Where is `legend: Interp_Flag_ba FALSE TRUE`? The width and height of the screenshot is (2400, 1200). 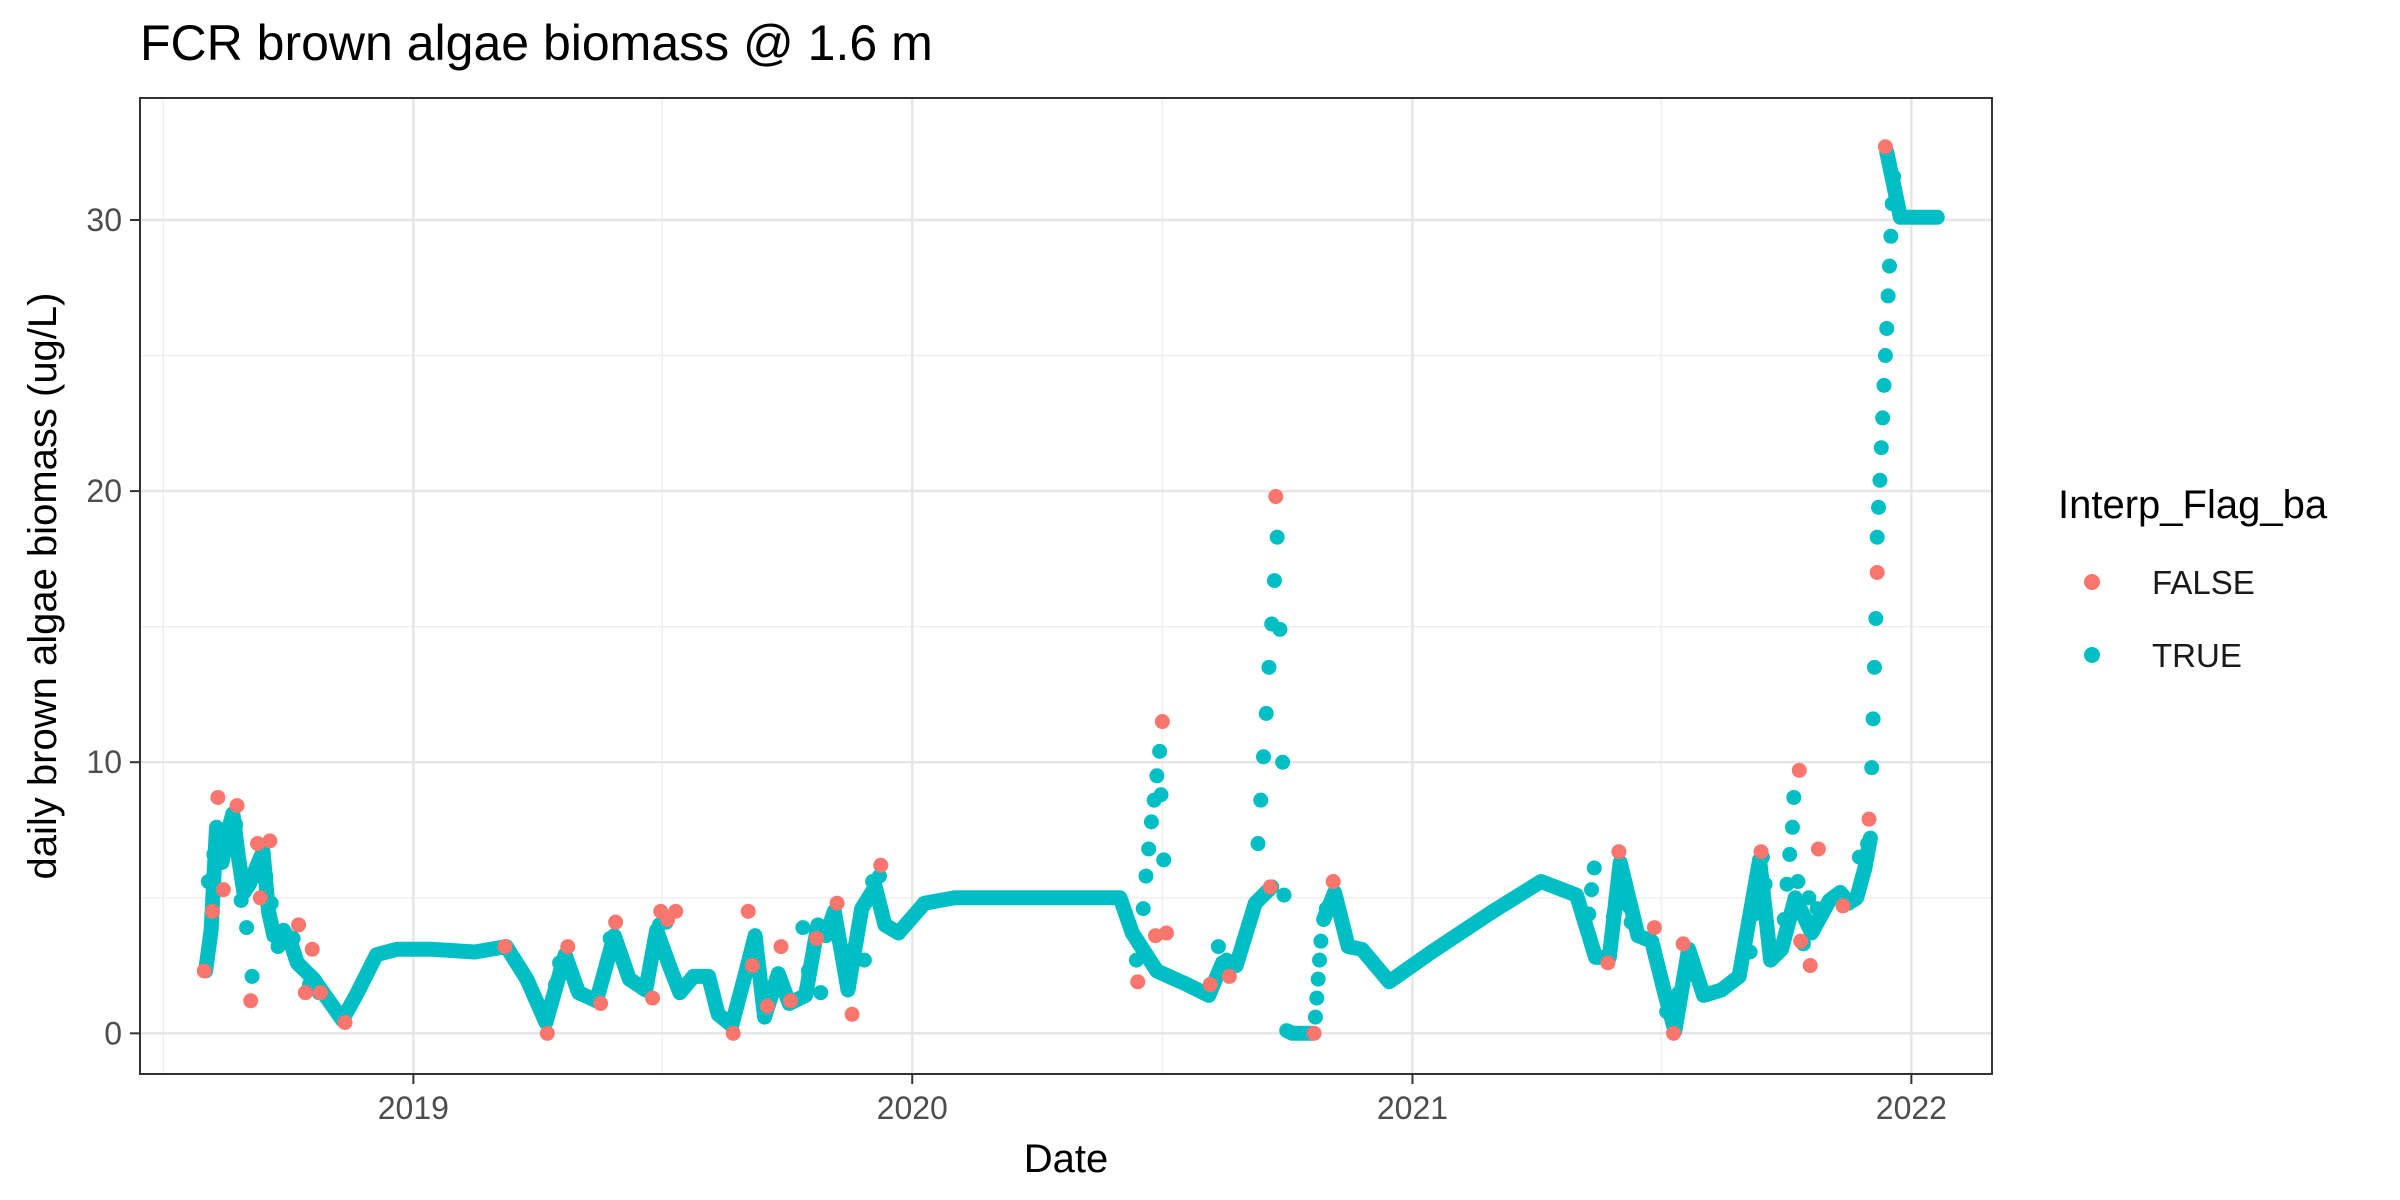 legend: Interp_Flag_ba FALSE TRUE is located at coordinates (2193, 578).